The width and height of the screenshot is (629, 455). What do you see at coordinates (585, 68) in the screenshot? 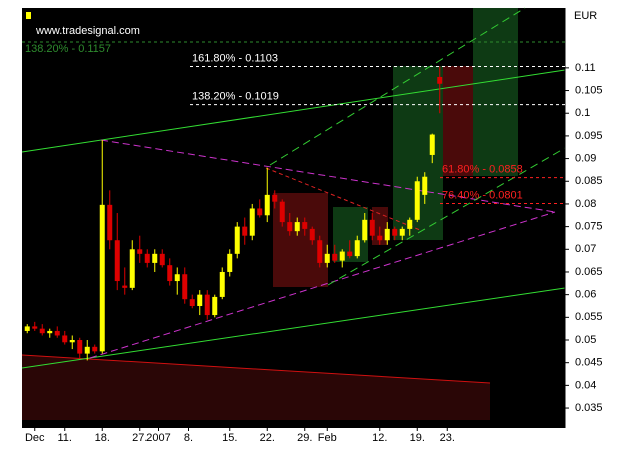
I see `y-tick-label: 0.11` at bounding box center [585, 68].